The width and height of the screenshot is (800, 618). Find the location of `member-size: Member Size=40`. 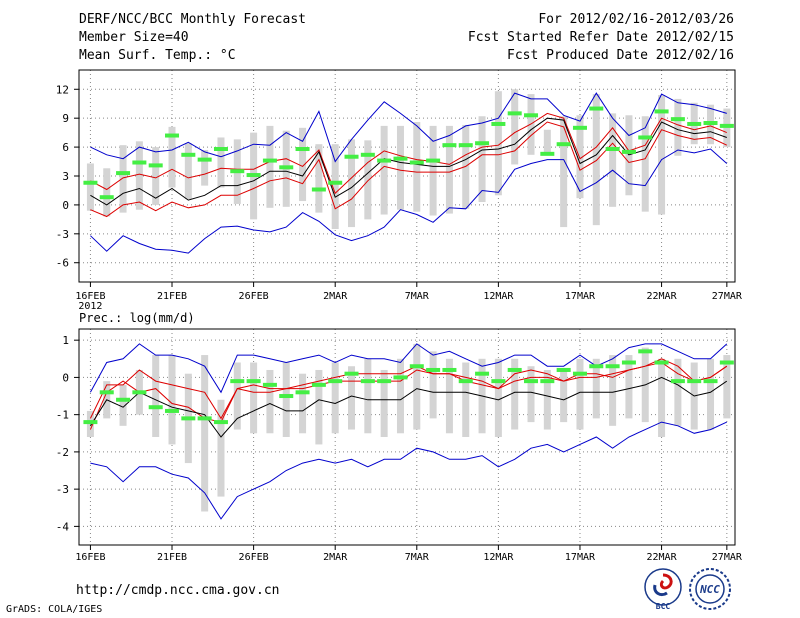

member-size: Member Size=40 is located at coordinates (134, 37).